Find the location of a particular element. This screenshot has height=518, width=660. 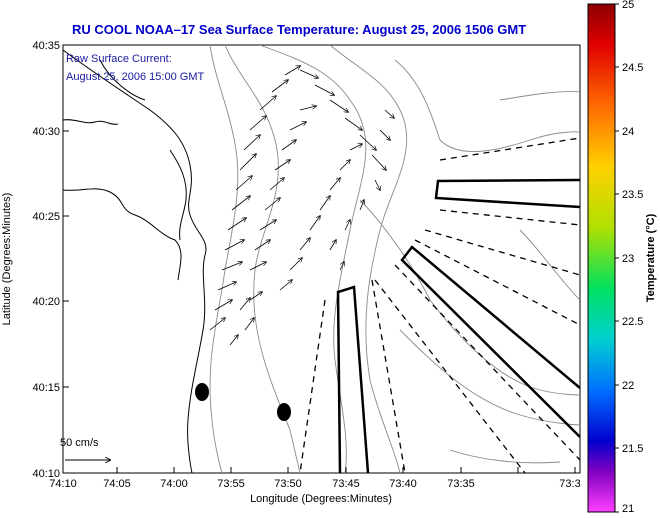

colorbar-tick-label: 24.5 is located at coordinates (632, 68).